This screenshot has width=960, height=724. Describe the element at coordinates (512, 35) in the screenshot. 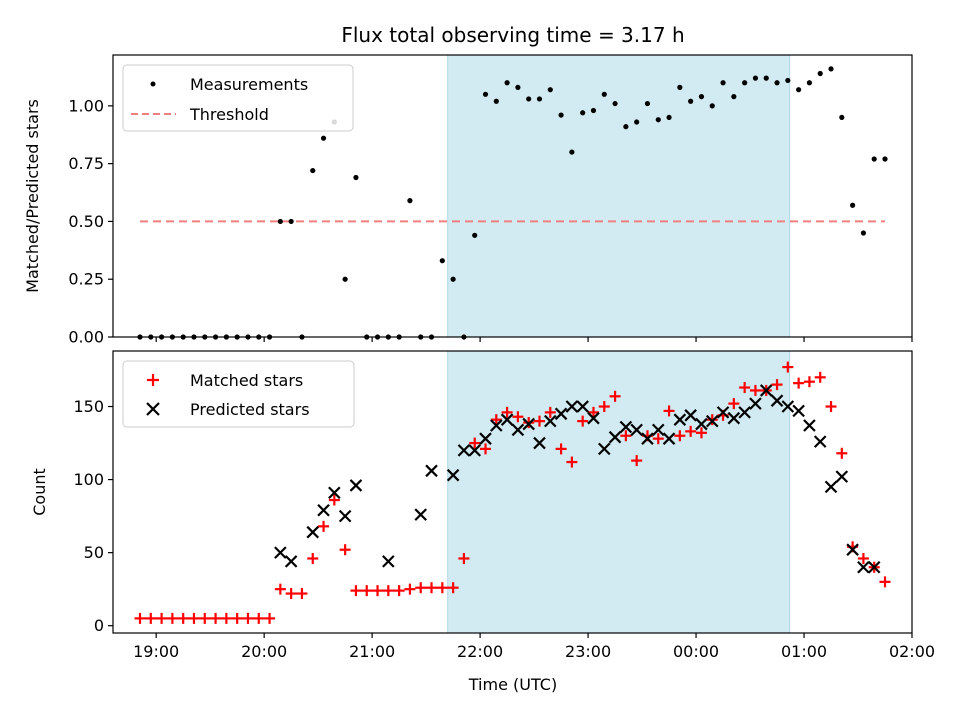

I see `chart-title: Flux total observing time = 3.17 h` at that location.